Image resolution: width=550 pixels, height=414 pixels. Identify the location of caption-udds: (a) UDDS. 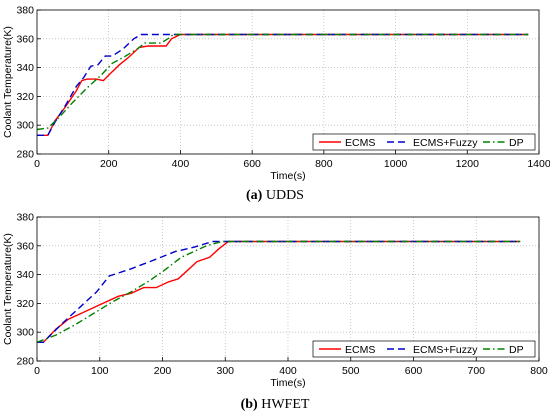
(275, 195).